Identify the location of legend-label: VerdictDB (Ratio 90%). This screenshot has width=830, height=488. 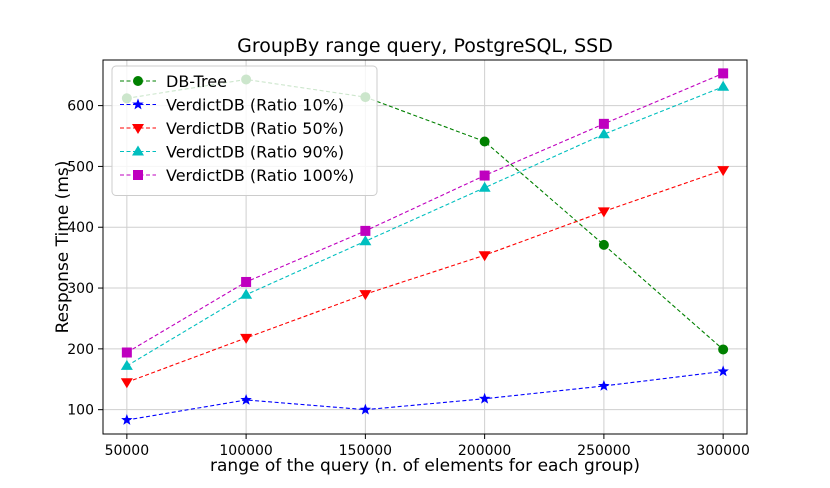
(255, 152).